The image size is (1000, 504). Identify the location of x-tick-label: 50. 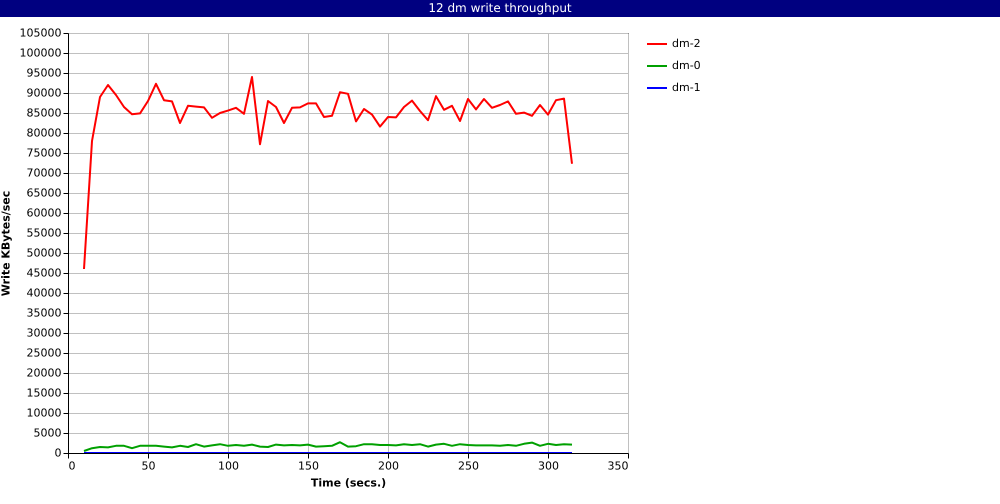
(149, 466).